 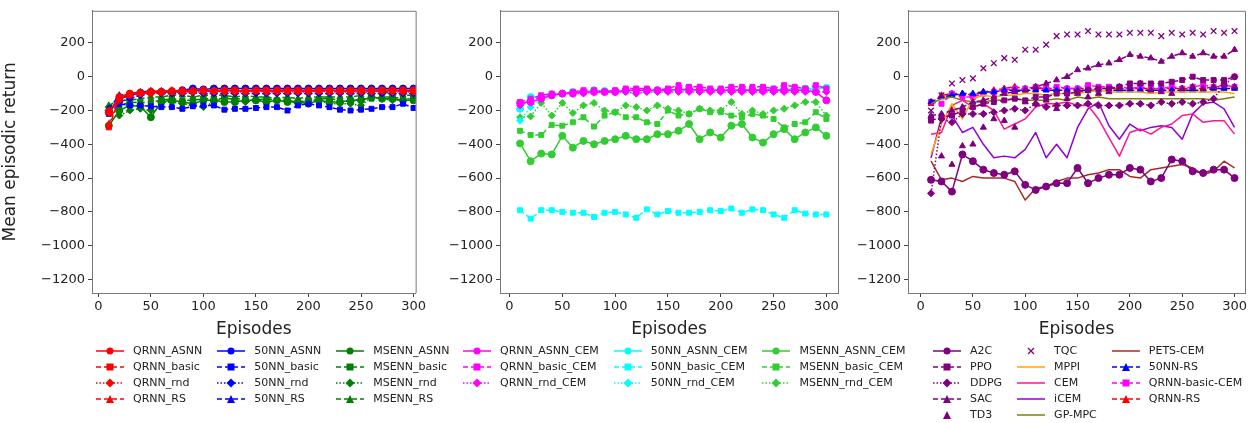 I want to click on legend-label: iCEM, so click(x=1068, y=398).